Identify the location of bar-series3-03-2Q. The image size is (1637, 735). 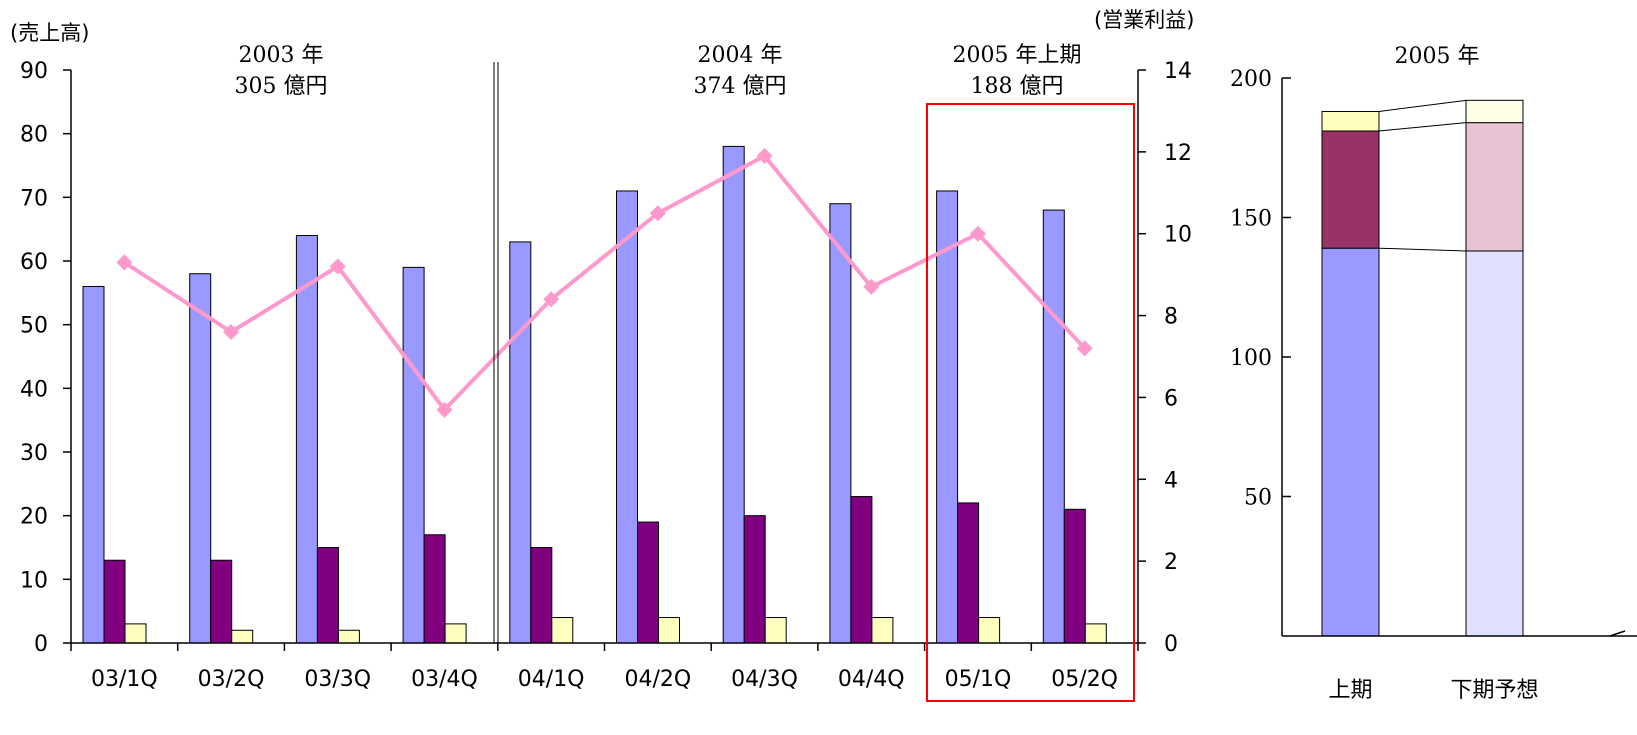
(242, 636).